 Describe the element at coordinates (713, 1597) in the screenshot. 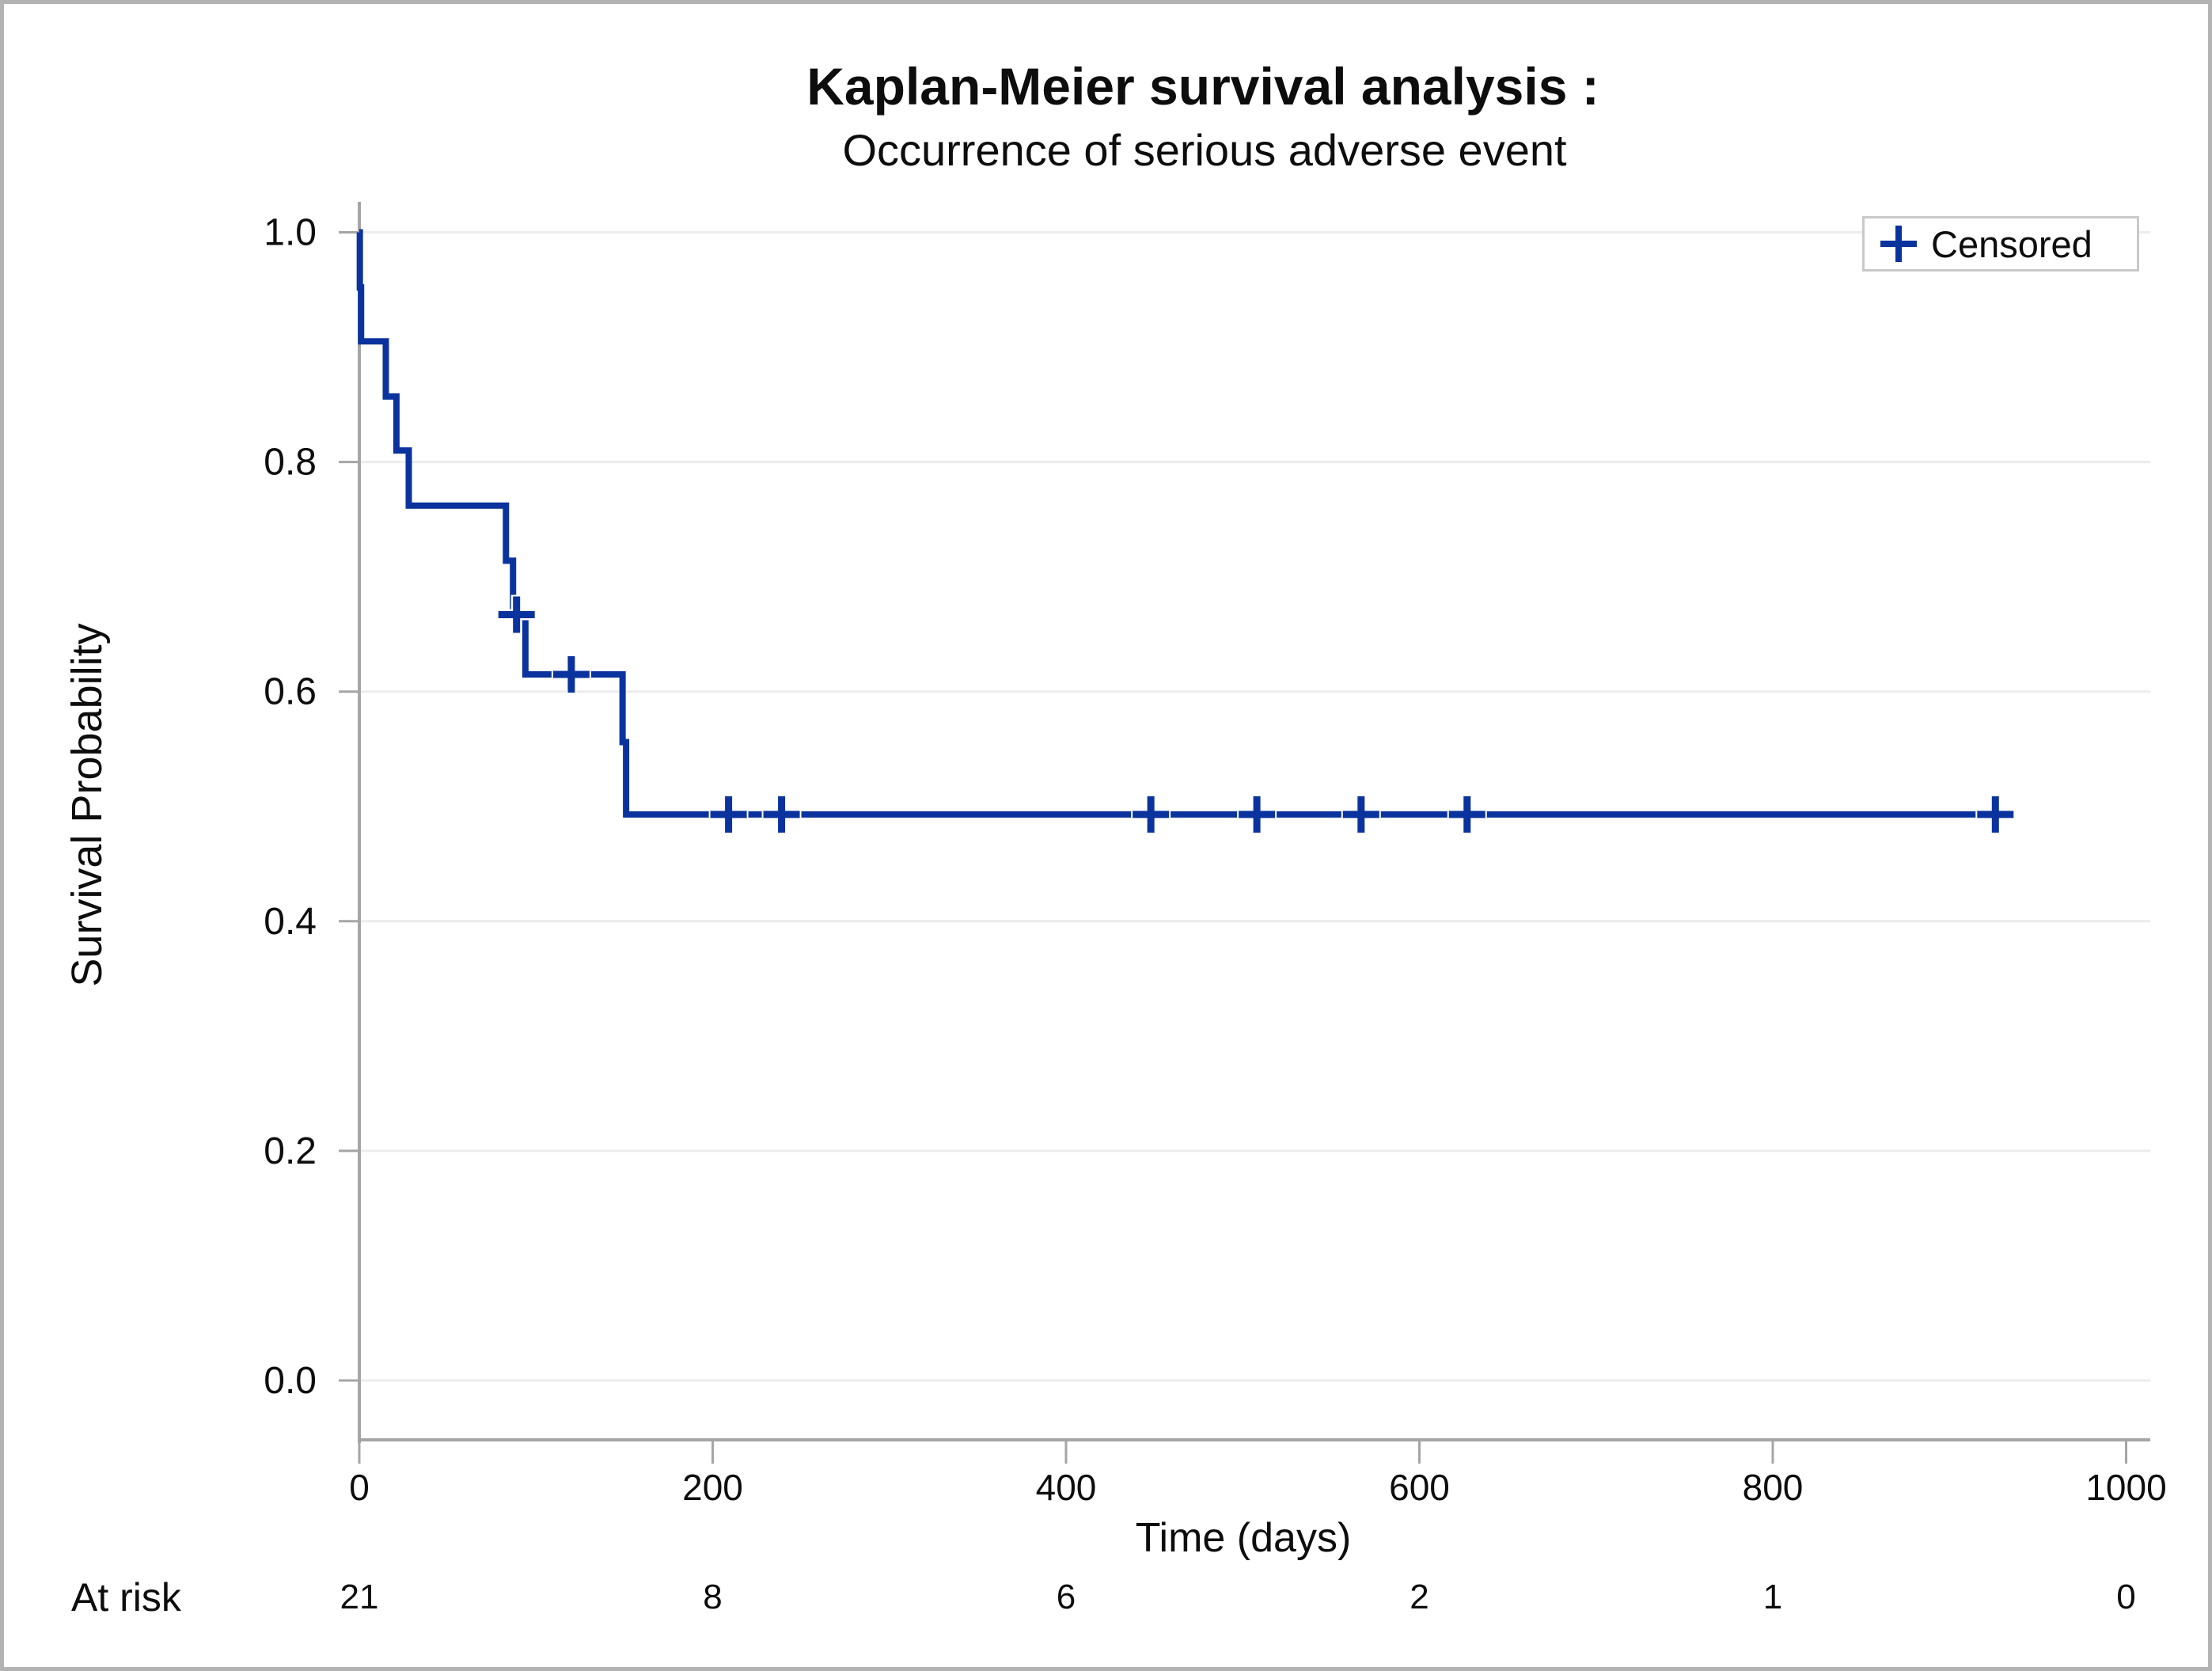

I see `at-risk-count: 8` at that location.